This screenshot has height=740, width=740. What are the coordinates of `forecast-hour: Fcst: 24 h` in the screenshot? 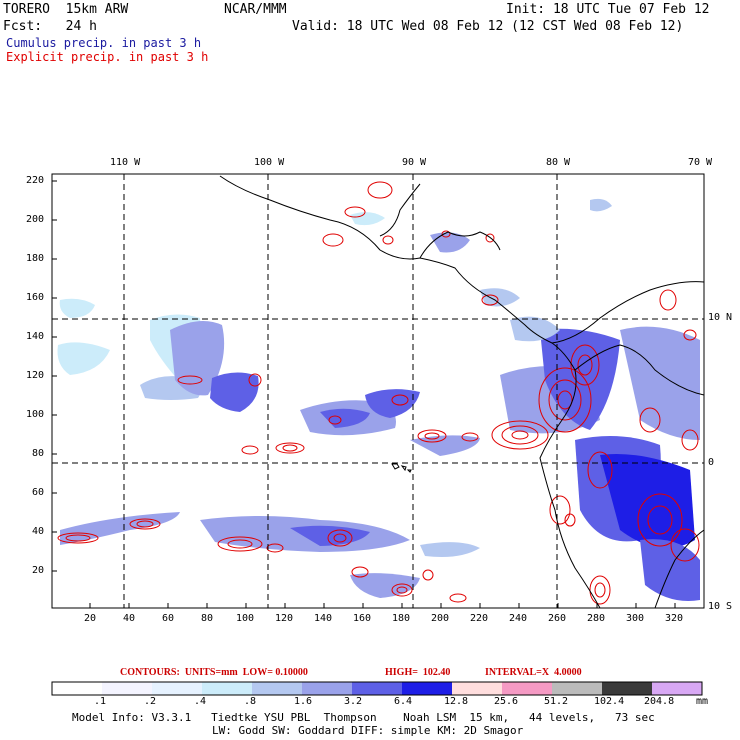 It's located at (50, 26).